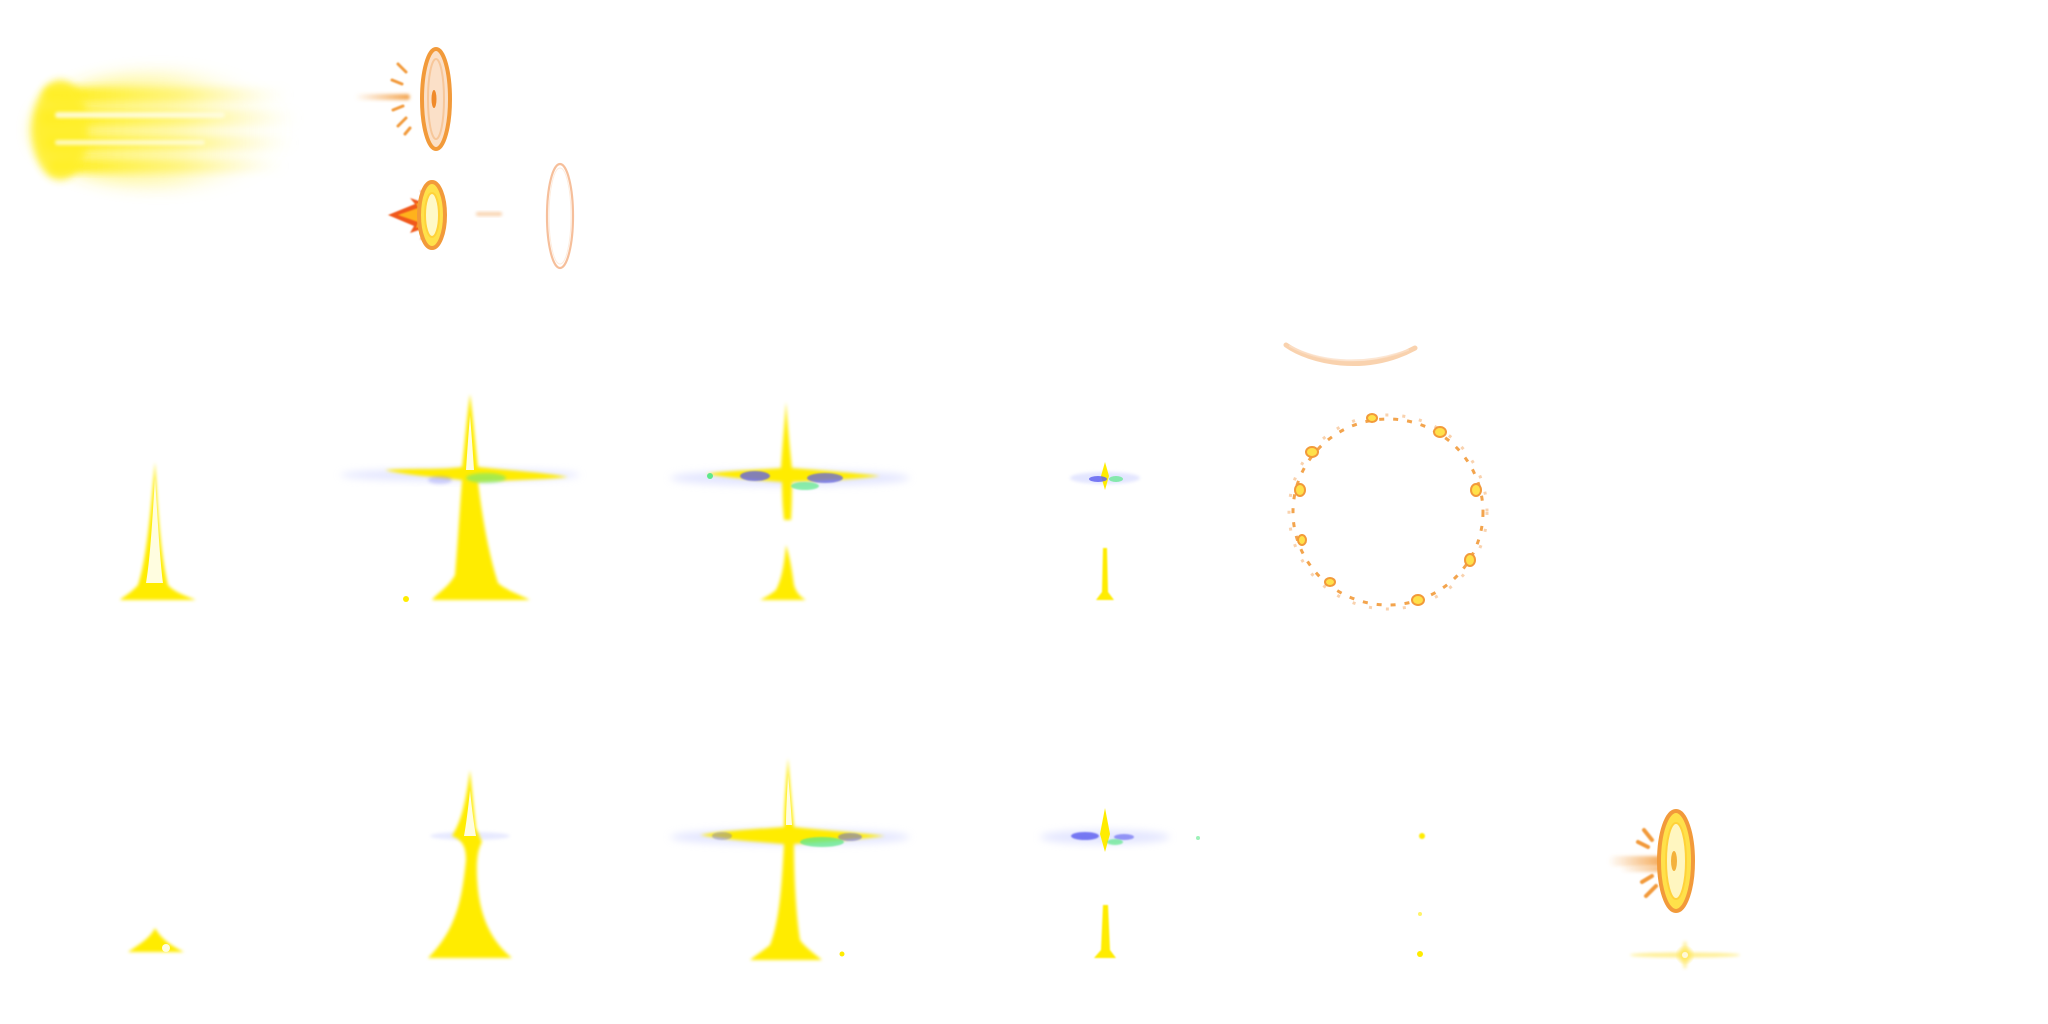 The image size is (2048, 1024). What do you see at coordinates (470, 864) in the screenshot?
I see `lightning-rise-sprite` at bounding box center [470, 864].